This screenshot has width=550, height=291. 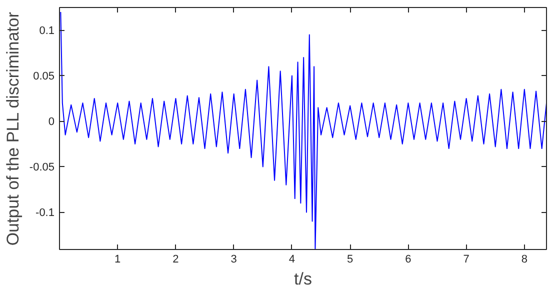 What do you see at coordinates (175, 260) in the screenshot?
I see `x-tick-label: 2` at bounding box center [175, 260].